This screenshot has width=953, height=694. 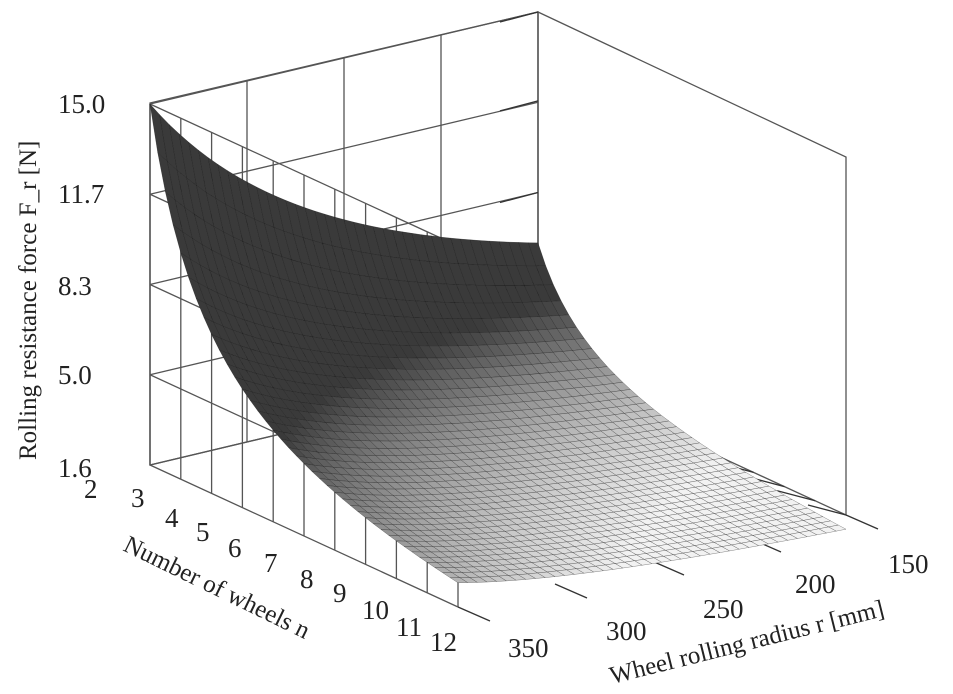 What do you see at coordinates (837, 528) in the screenshot?
I see `surface-cell` at bounding box center [837, 528].